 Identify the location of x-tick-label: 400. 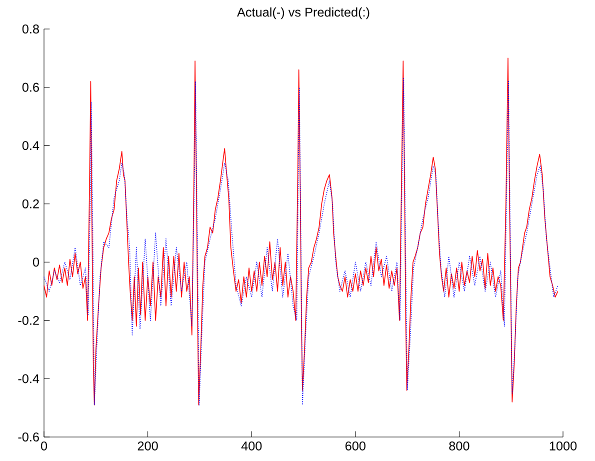
(251, 445).